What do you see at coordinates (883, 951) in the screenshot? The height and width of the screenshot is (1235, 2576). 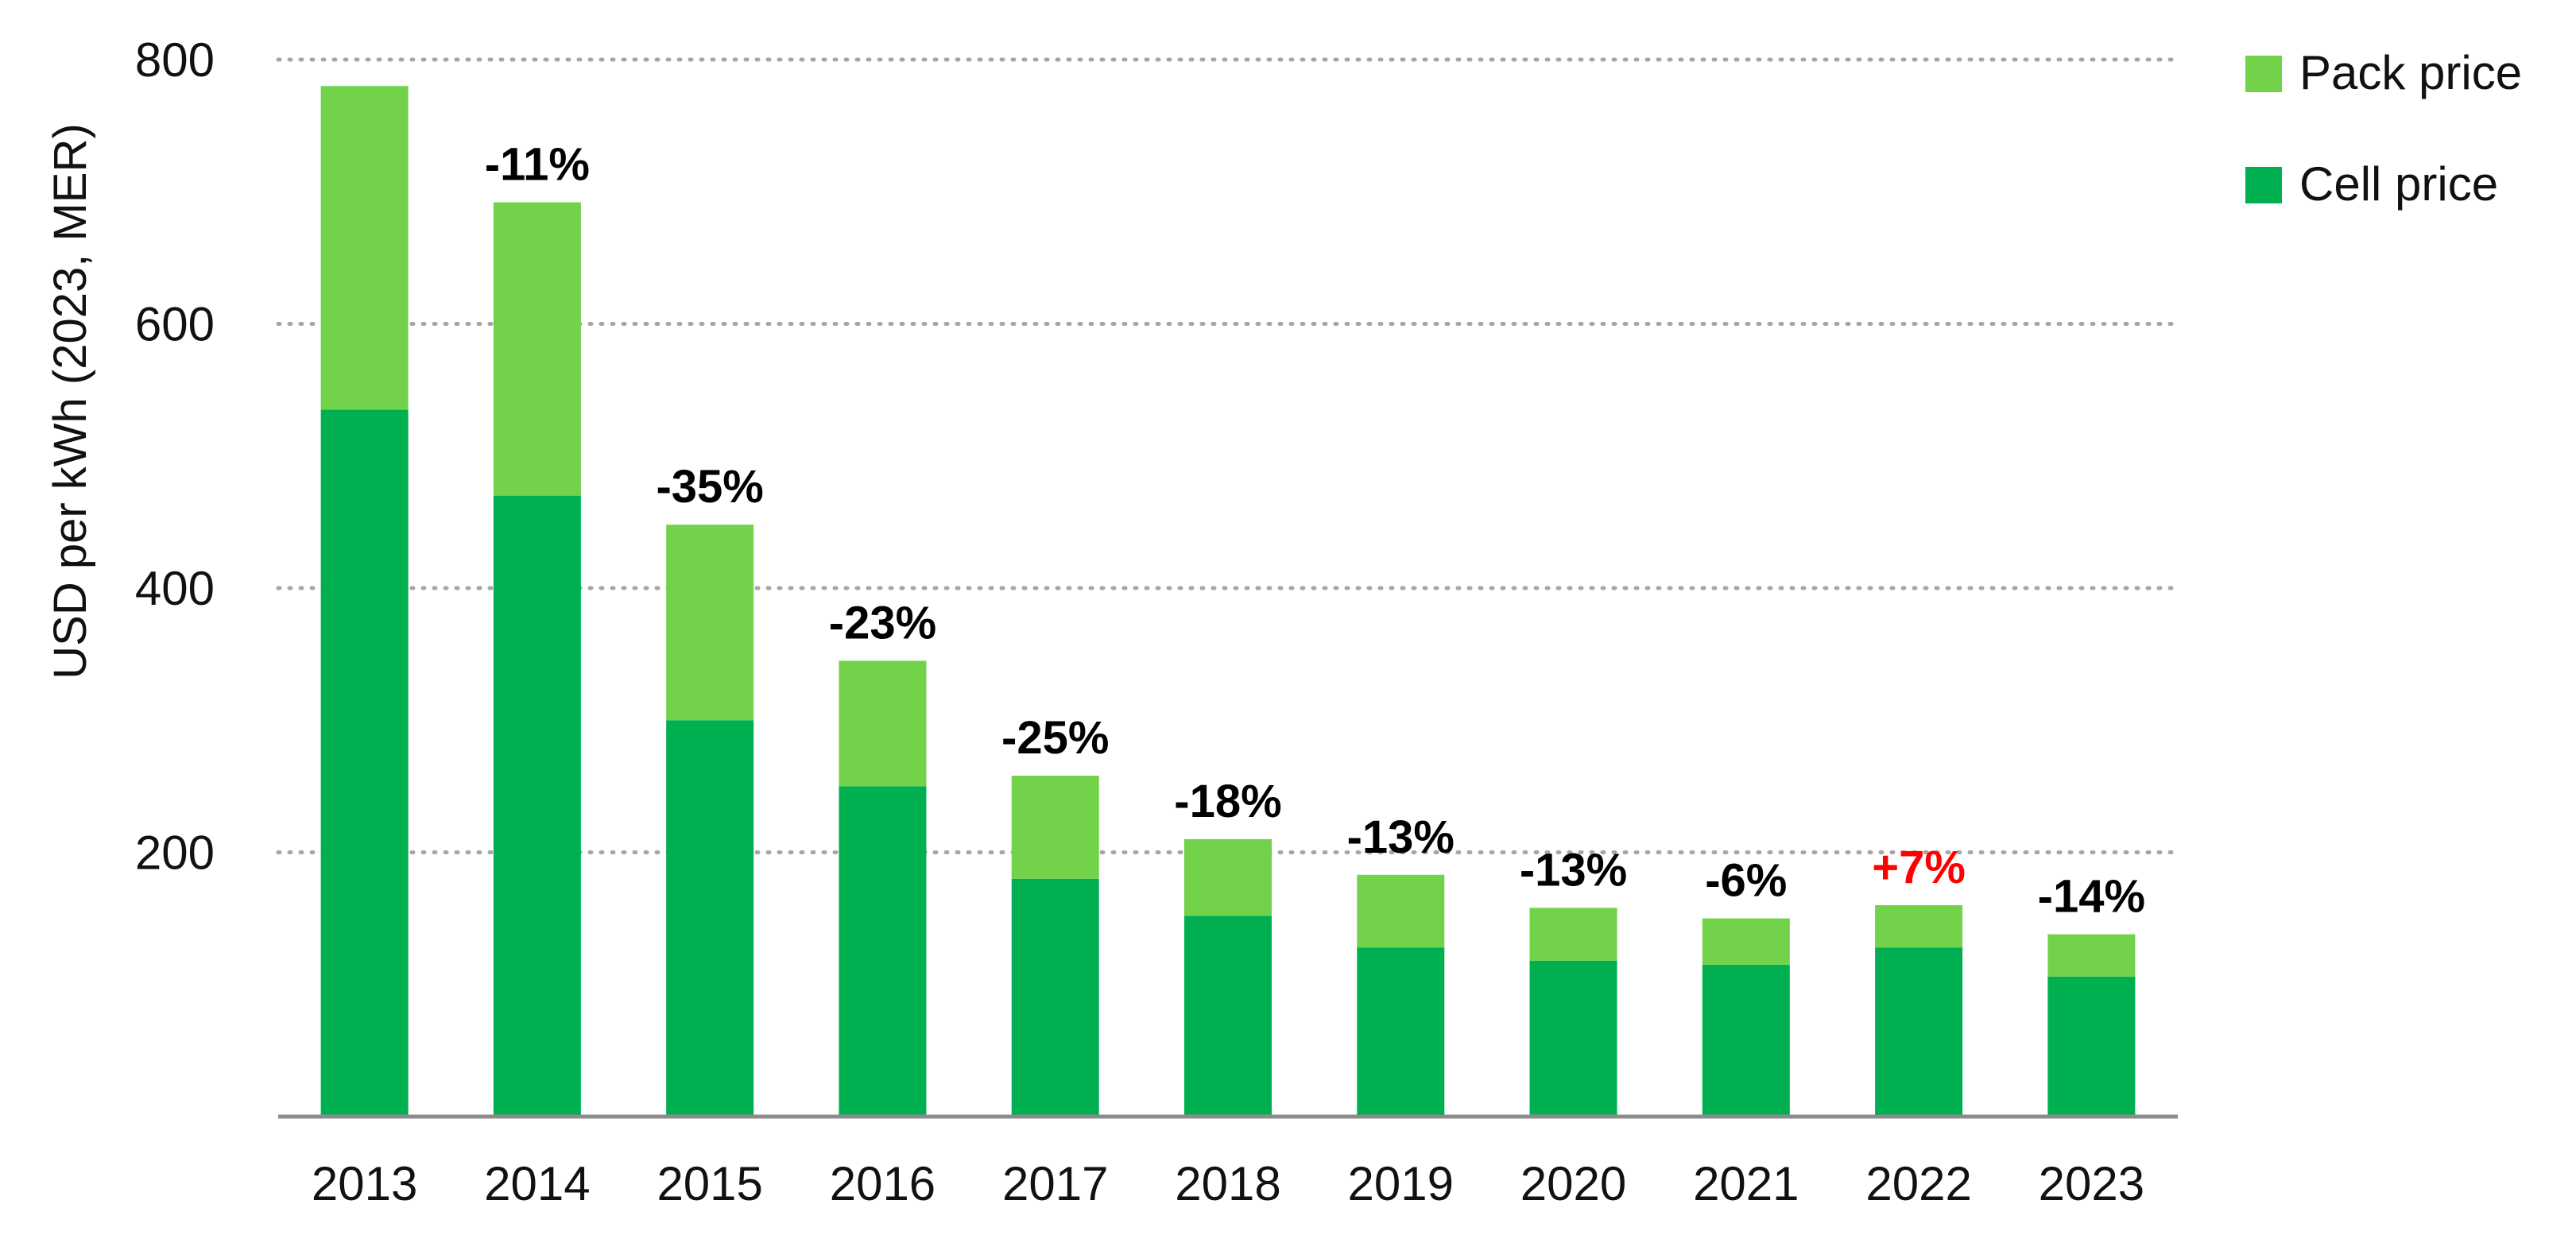 I see `bar-cell-price-2016` at bounding box center [883, 951].